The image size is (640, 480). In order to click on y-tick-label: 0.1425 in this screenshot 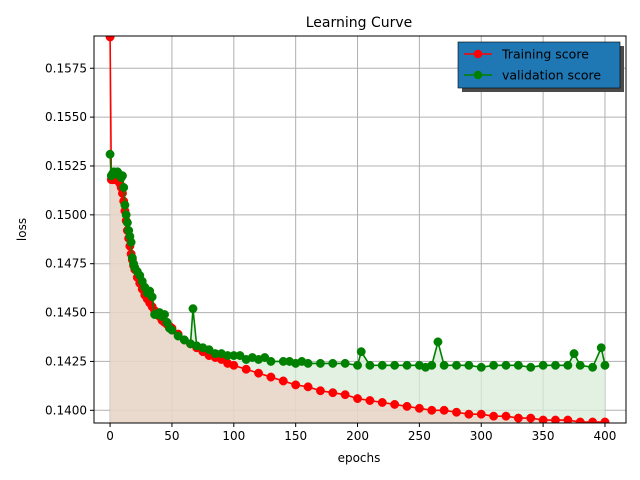, I will do `click(66, 361)`.